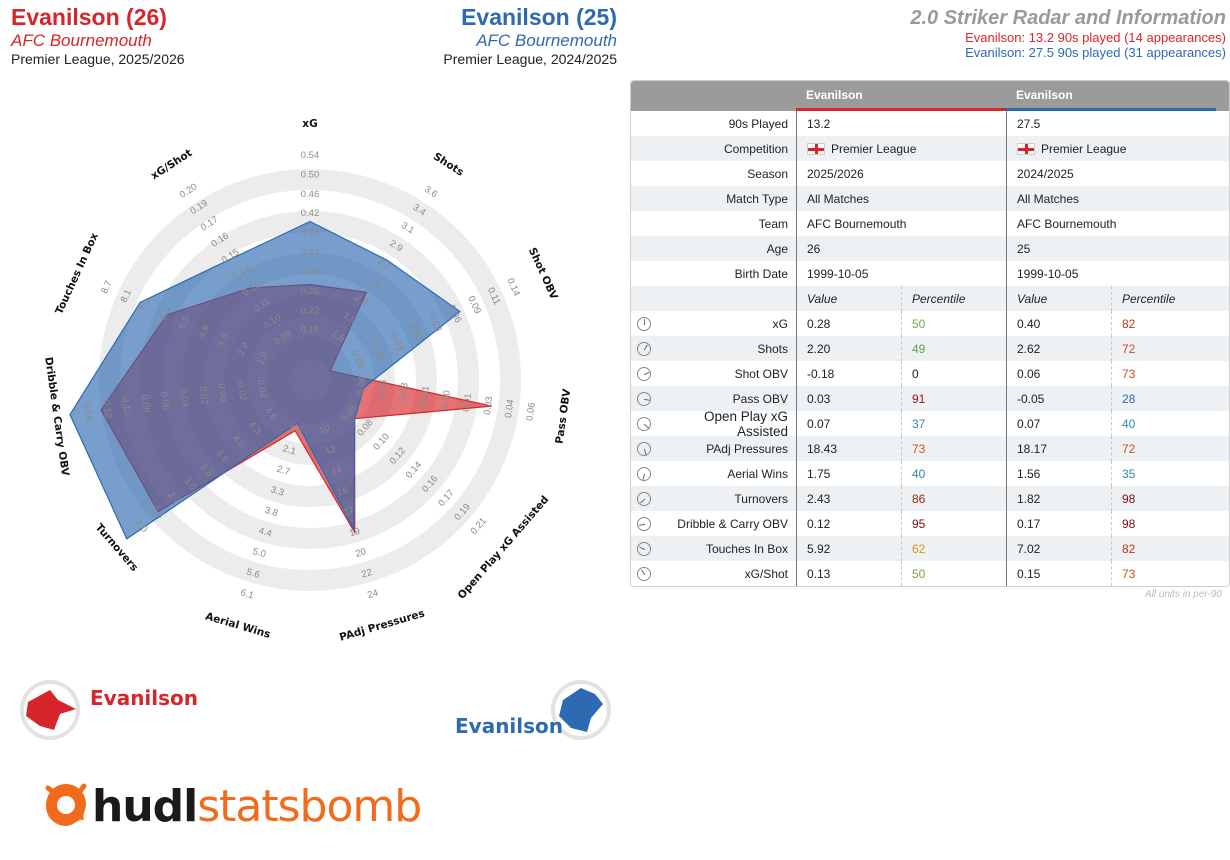 This screenshot has width=1230, height=860. Describe the element at coordinates (259, 553) in the screenshot. I see `radar-tick-label: 5.0` at that location.